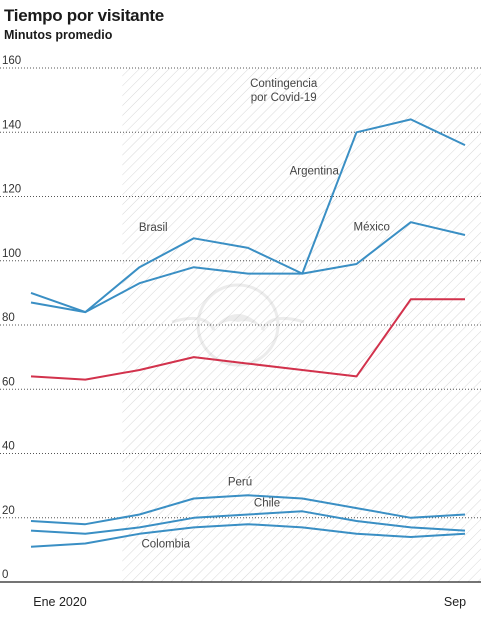 The width and height of the screenshot is (481, 620). I want to click on series-label-brasil: Brasil, so click(153, 228).